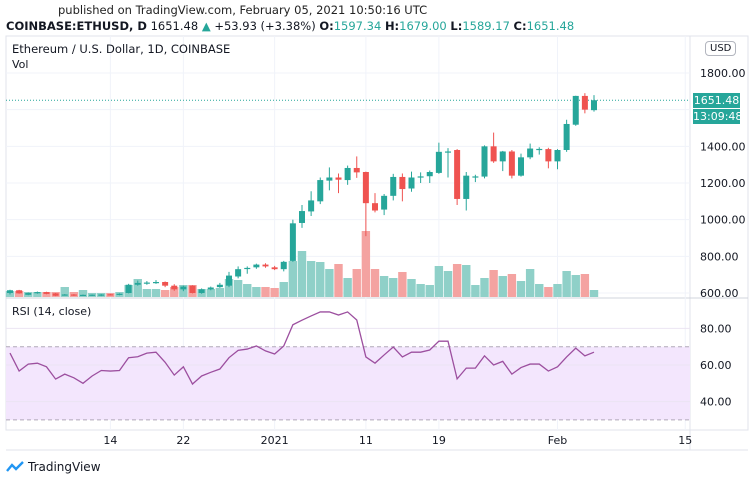  Describe the element at coordinates (721, 48) in the screenshot. I see `currency-button: USD` at that location.